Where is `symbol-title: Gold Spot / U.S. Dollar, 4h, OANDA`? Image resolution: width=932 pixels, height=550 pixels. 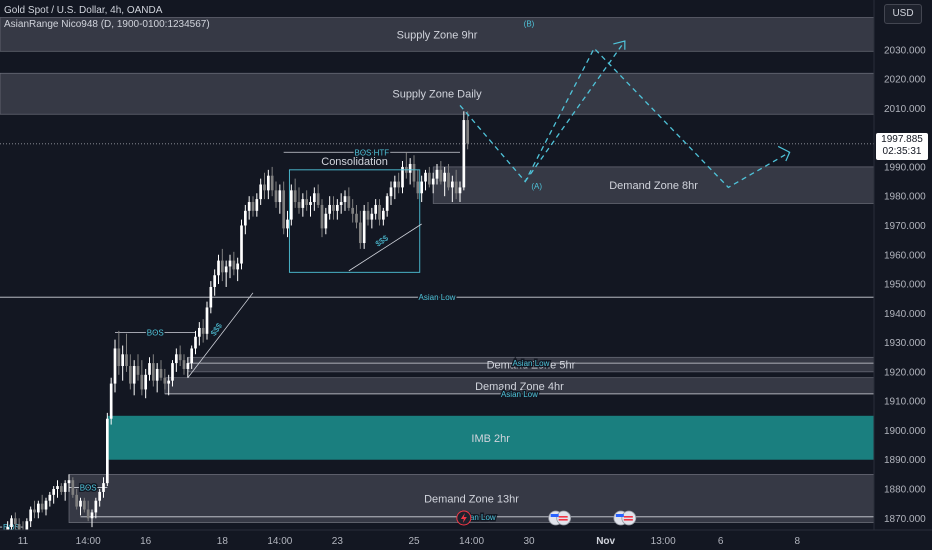
symbol-title: Gold Spot / U.S. Dollar, 4h, OANDA is located at coordinates (83, 10).